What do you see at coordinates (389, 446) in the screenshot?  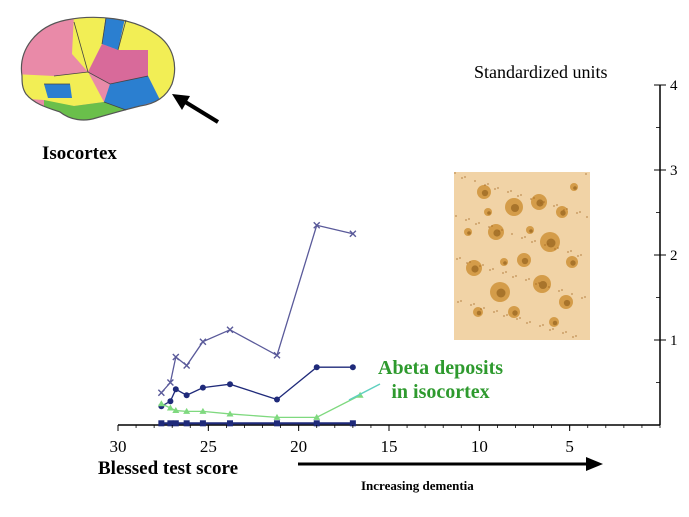 I see `x-tick-label: 15` at bounding box center [389, 446].